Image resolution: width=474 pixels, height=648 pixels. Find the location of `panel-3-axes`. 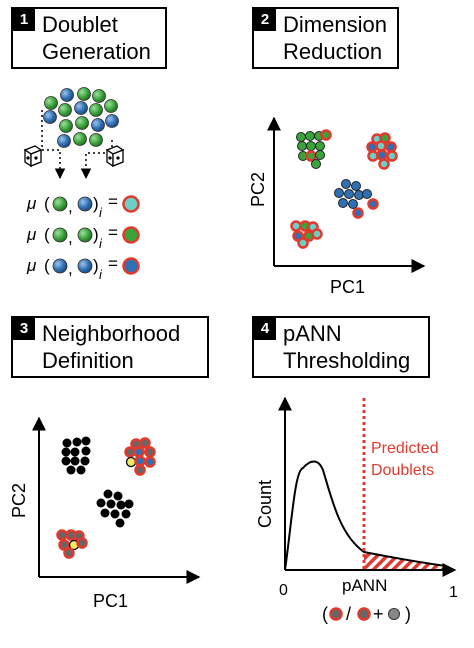

panel-3-axes is located at coordinates (116, 500).